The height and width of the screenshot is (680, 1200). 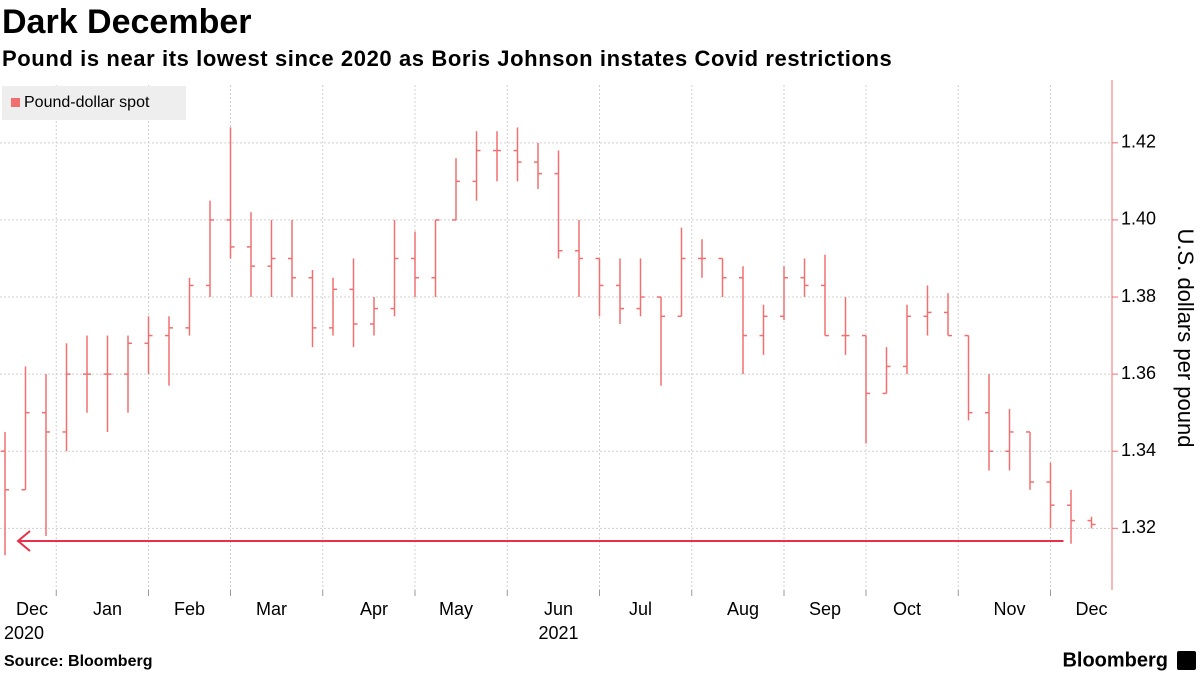 I want to click on x-year-label: 2020, so click(x=24, y=633).